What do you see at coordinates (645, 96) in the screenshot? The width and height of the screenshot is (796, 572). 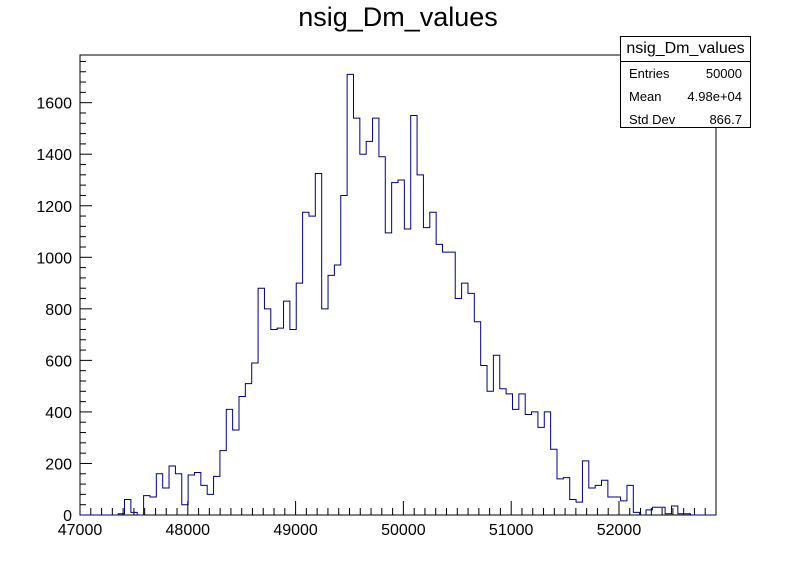 I see `stats-label: Mean` at bounding box center [645, 96].